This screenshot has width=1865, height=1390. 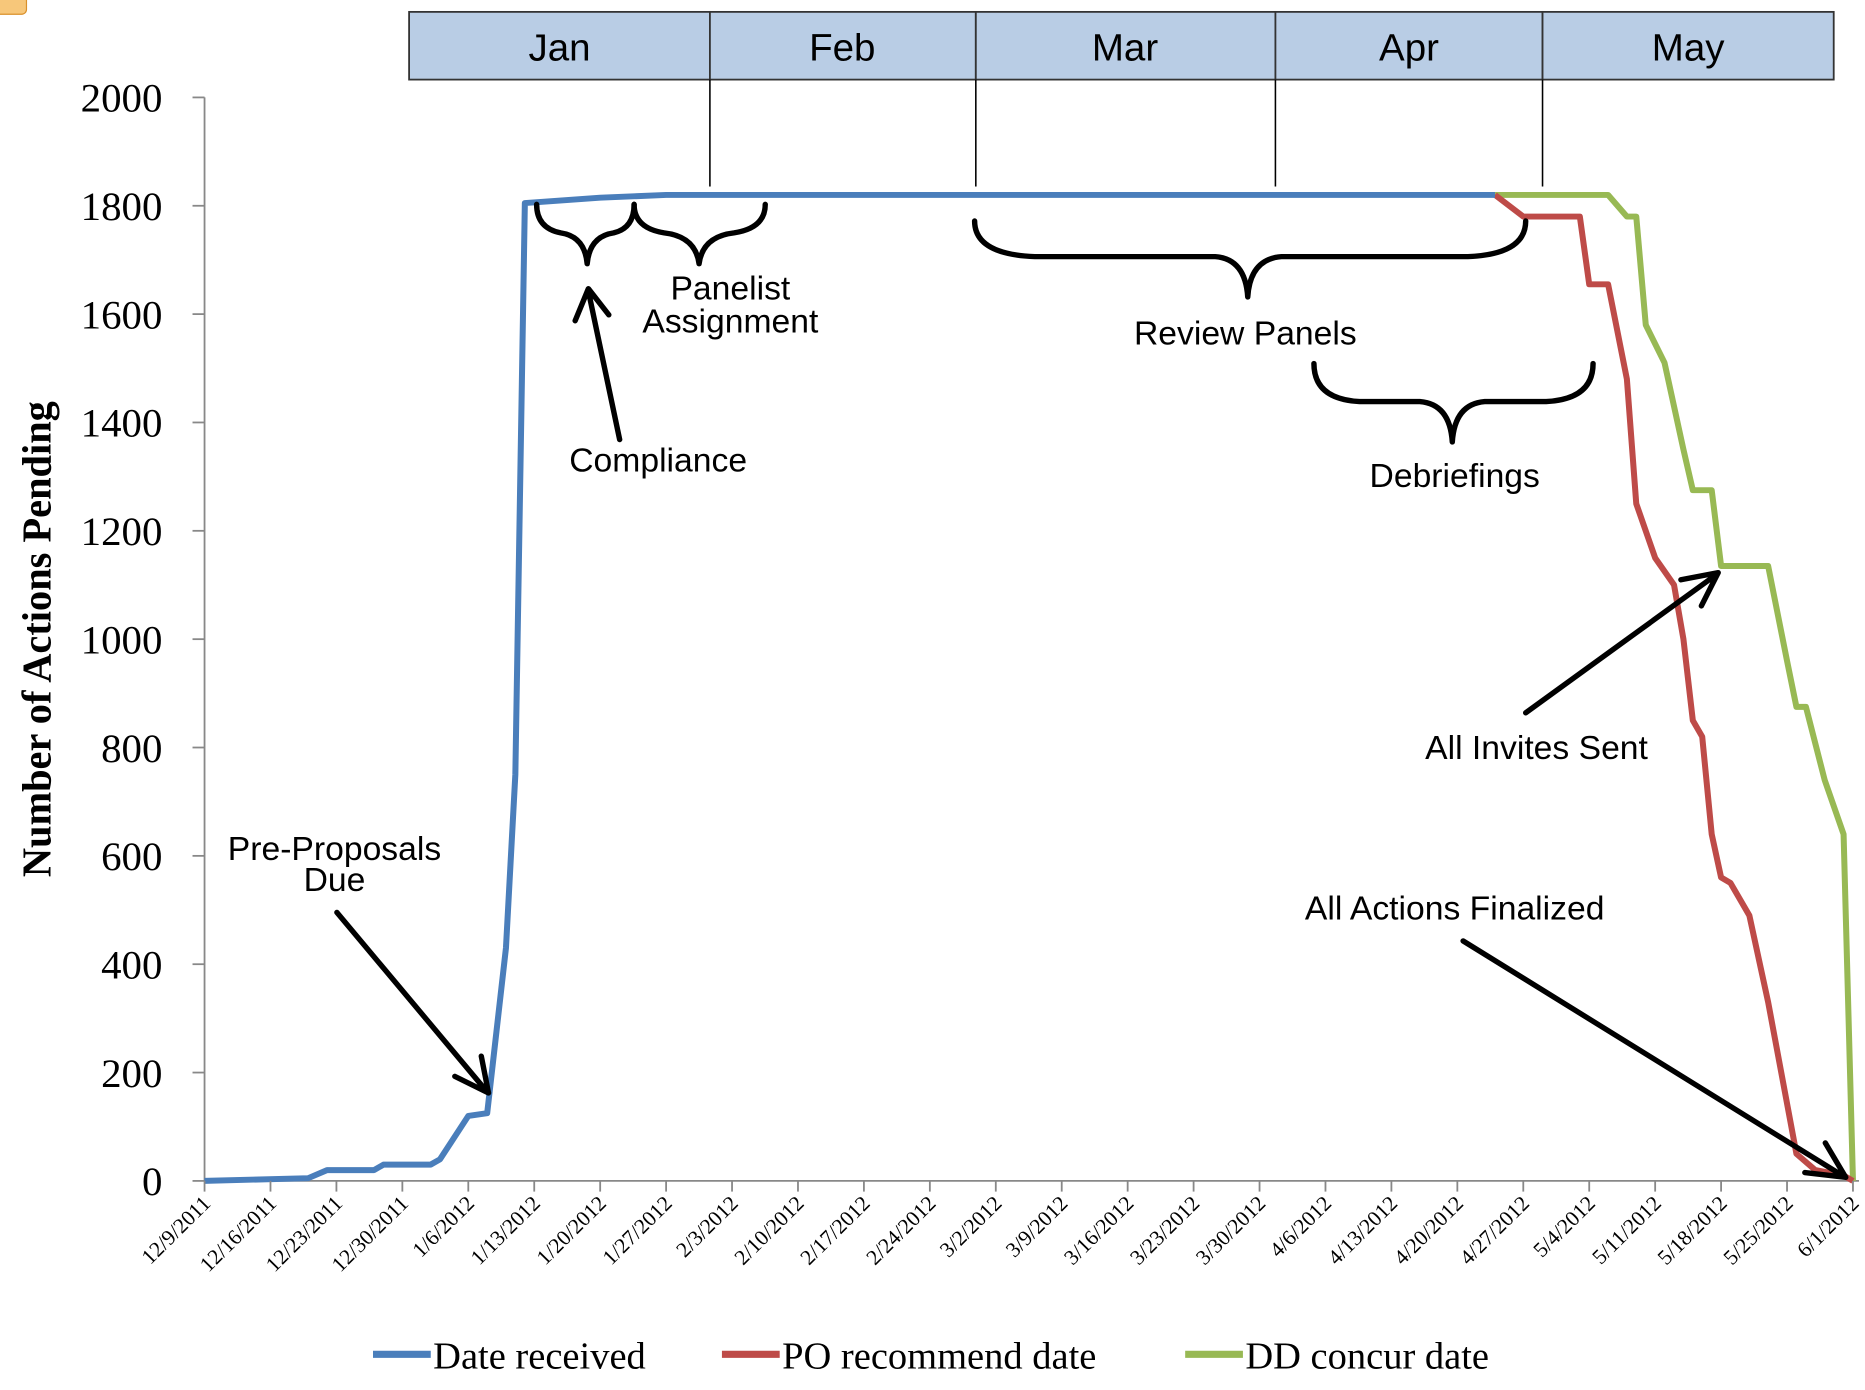 I want to click on x-tick-label: 6/1/2012, so click(x=1828, y=1226).